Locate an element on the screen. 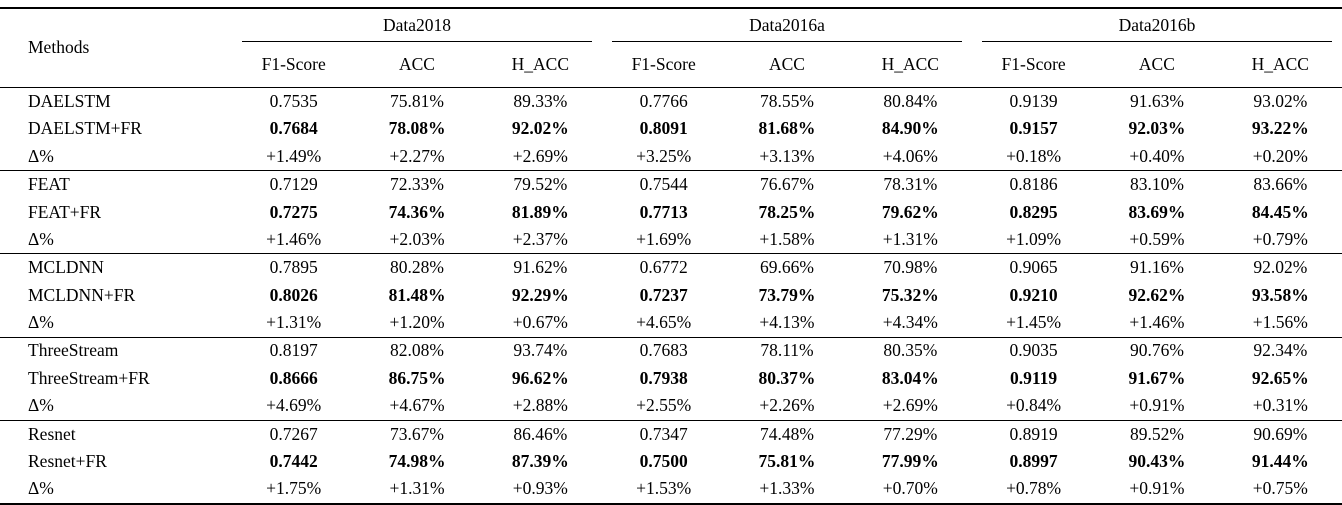 This screenshot has width=1342, height=505. value-cell: +4.06% is located at coordinates (910, 157).